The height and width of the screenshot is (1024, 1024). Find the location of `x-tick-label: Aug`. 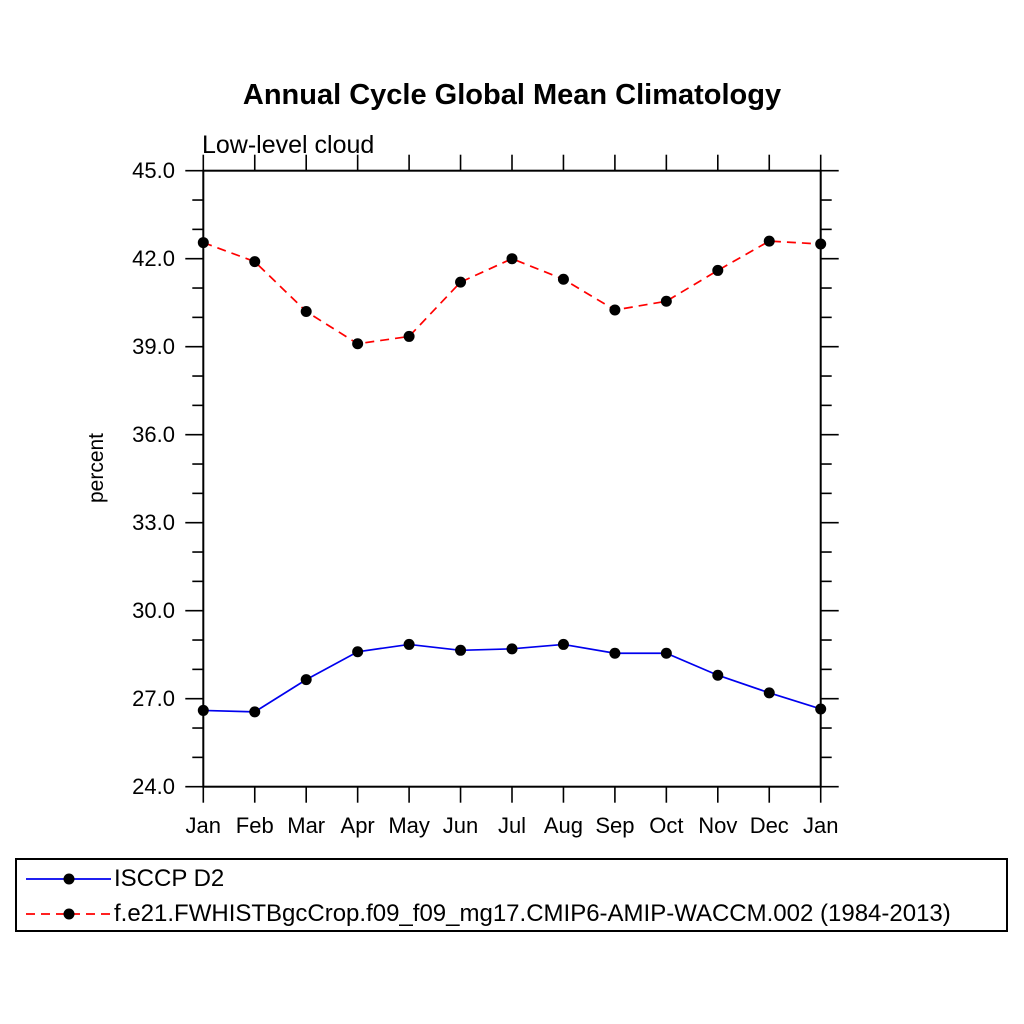

x-tick-label: Aug is located at coordinates (563, 825).